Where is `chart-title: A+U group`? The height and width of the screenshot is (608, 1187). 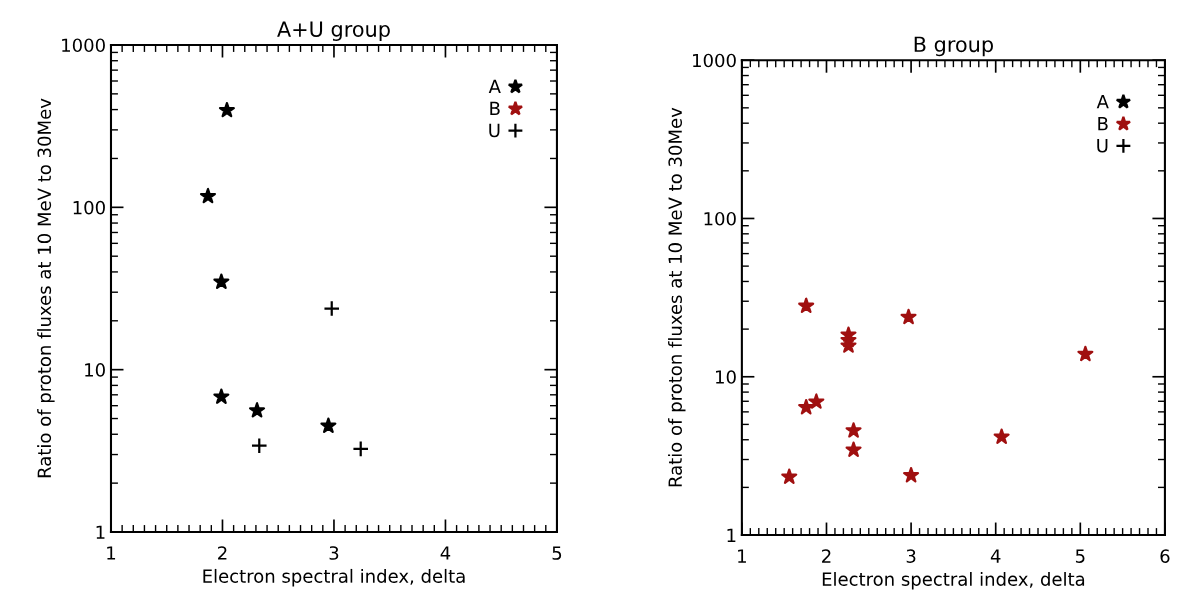 chart-title: A+U group is located at coordinates (333, 31).